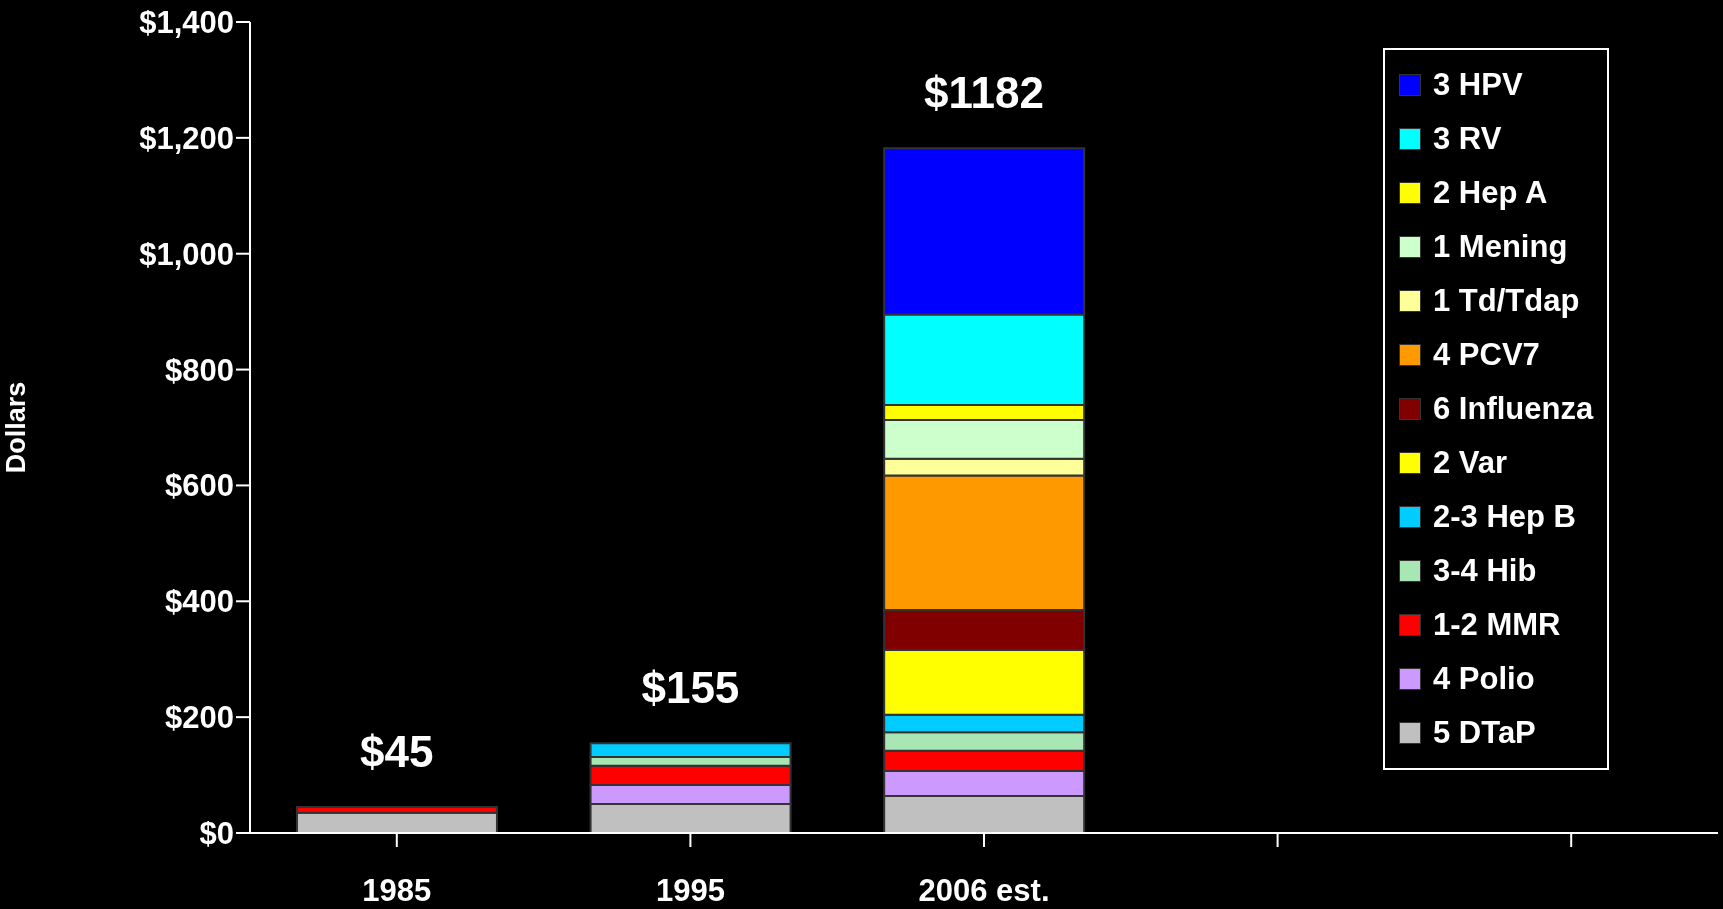 The height and width of the screenshot is (909, 1723). I want to click on y-tick-label: $1,400, so click(186, 23).